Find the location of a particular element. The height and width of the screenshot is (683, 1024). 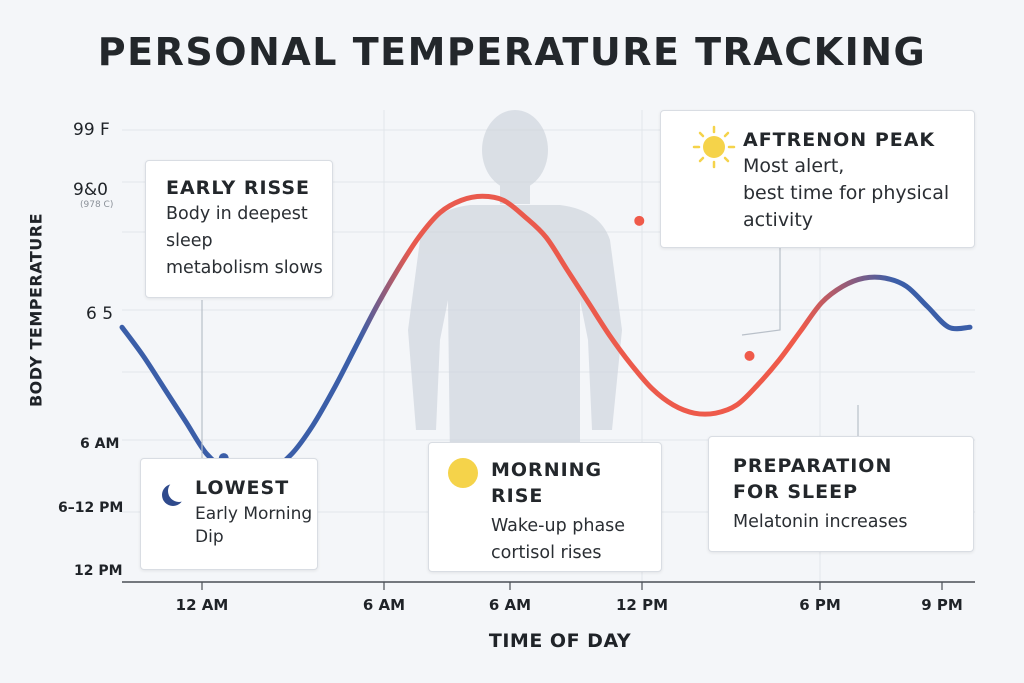

x-tick-label: 9 PM is located at coordinates (942, 605).